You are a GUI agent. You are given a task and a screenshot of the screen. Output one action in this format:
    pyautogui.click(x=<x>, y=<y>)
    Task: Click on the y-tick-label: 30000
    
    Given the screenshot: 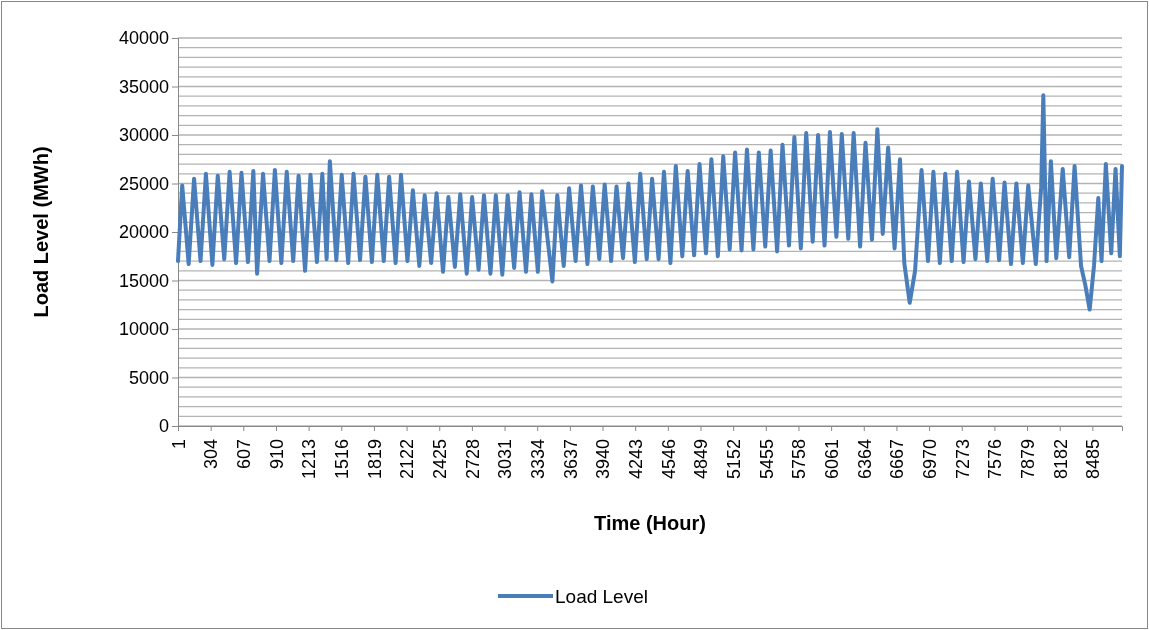 What is the action you would take?
    pyautogui.click(x=143, y=135)
    